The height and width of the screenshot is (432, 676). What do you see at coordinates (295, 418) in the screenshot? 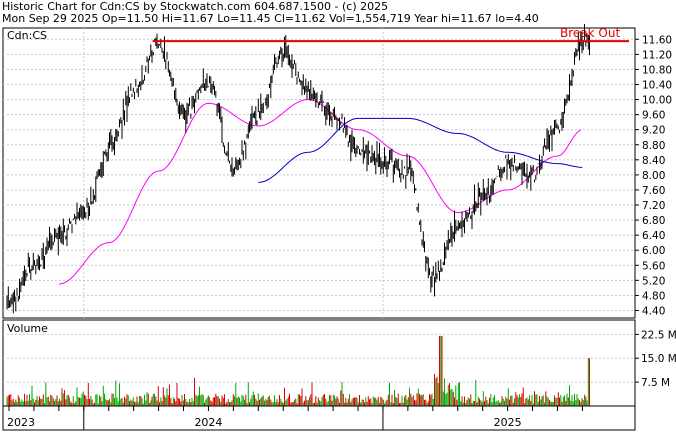
I see `time-axis: 2023 2024 2025` at bounding box center [295, 418].